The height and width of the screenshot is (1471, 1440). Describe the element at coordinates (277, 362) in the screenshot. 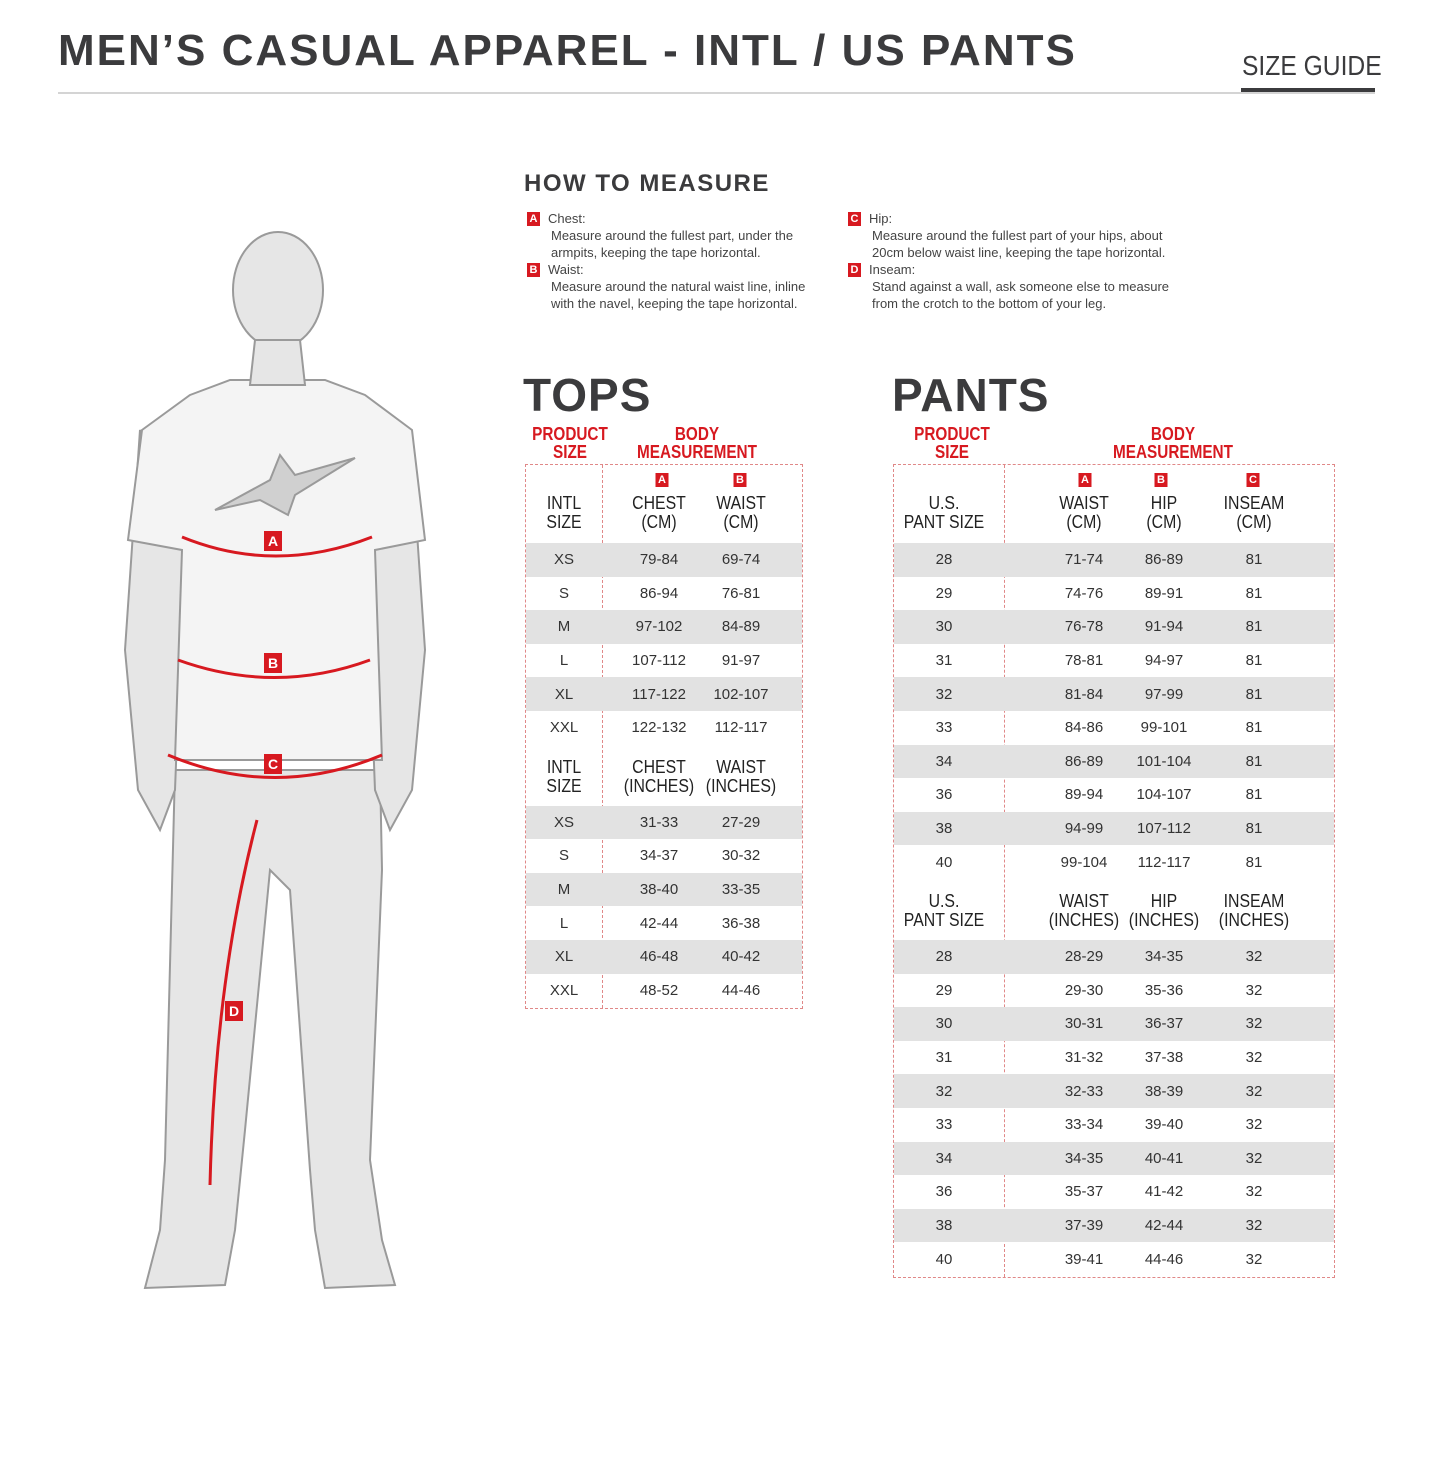

I see `figure-neck` at that location.